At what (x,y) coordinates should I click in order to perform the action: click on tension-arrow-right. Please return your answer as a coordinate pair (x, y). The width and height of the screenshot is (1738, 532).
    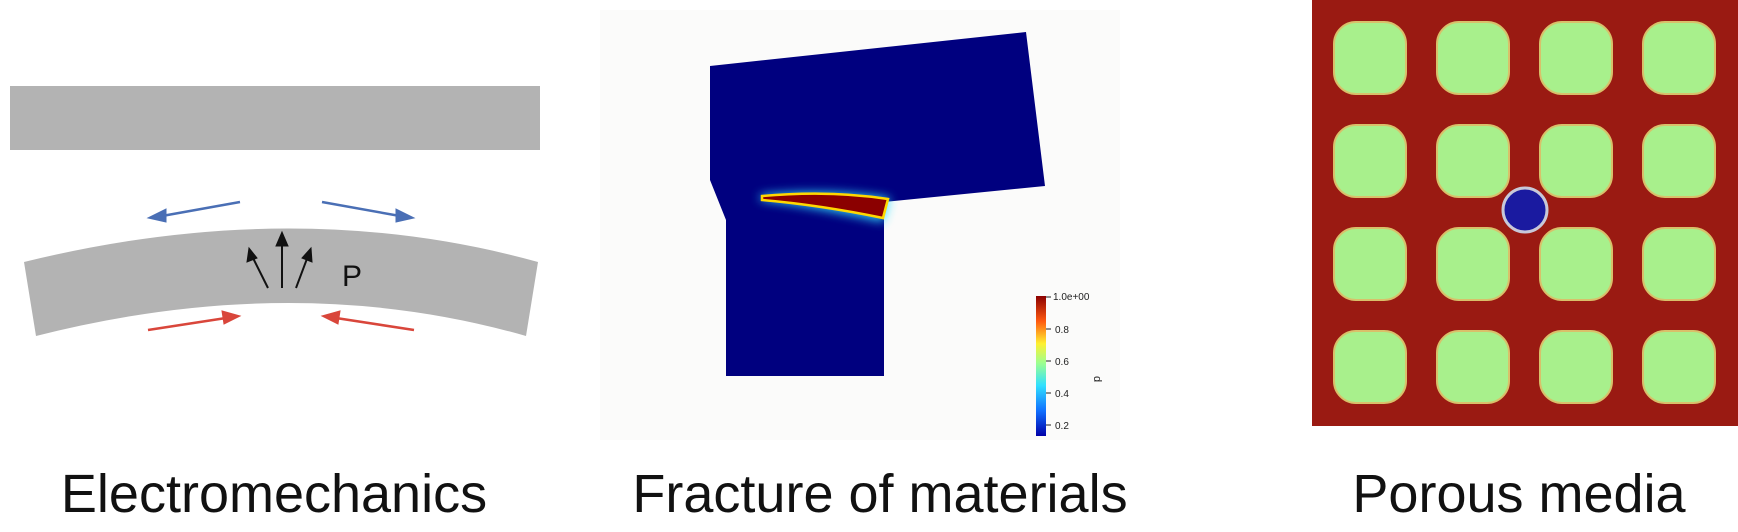
    Looking at the image, I should click on (368, 211).